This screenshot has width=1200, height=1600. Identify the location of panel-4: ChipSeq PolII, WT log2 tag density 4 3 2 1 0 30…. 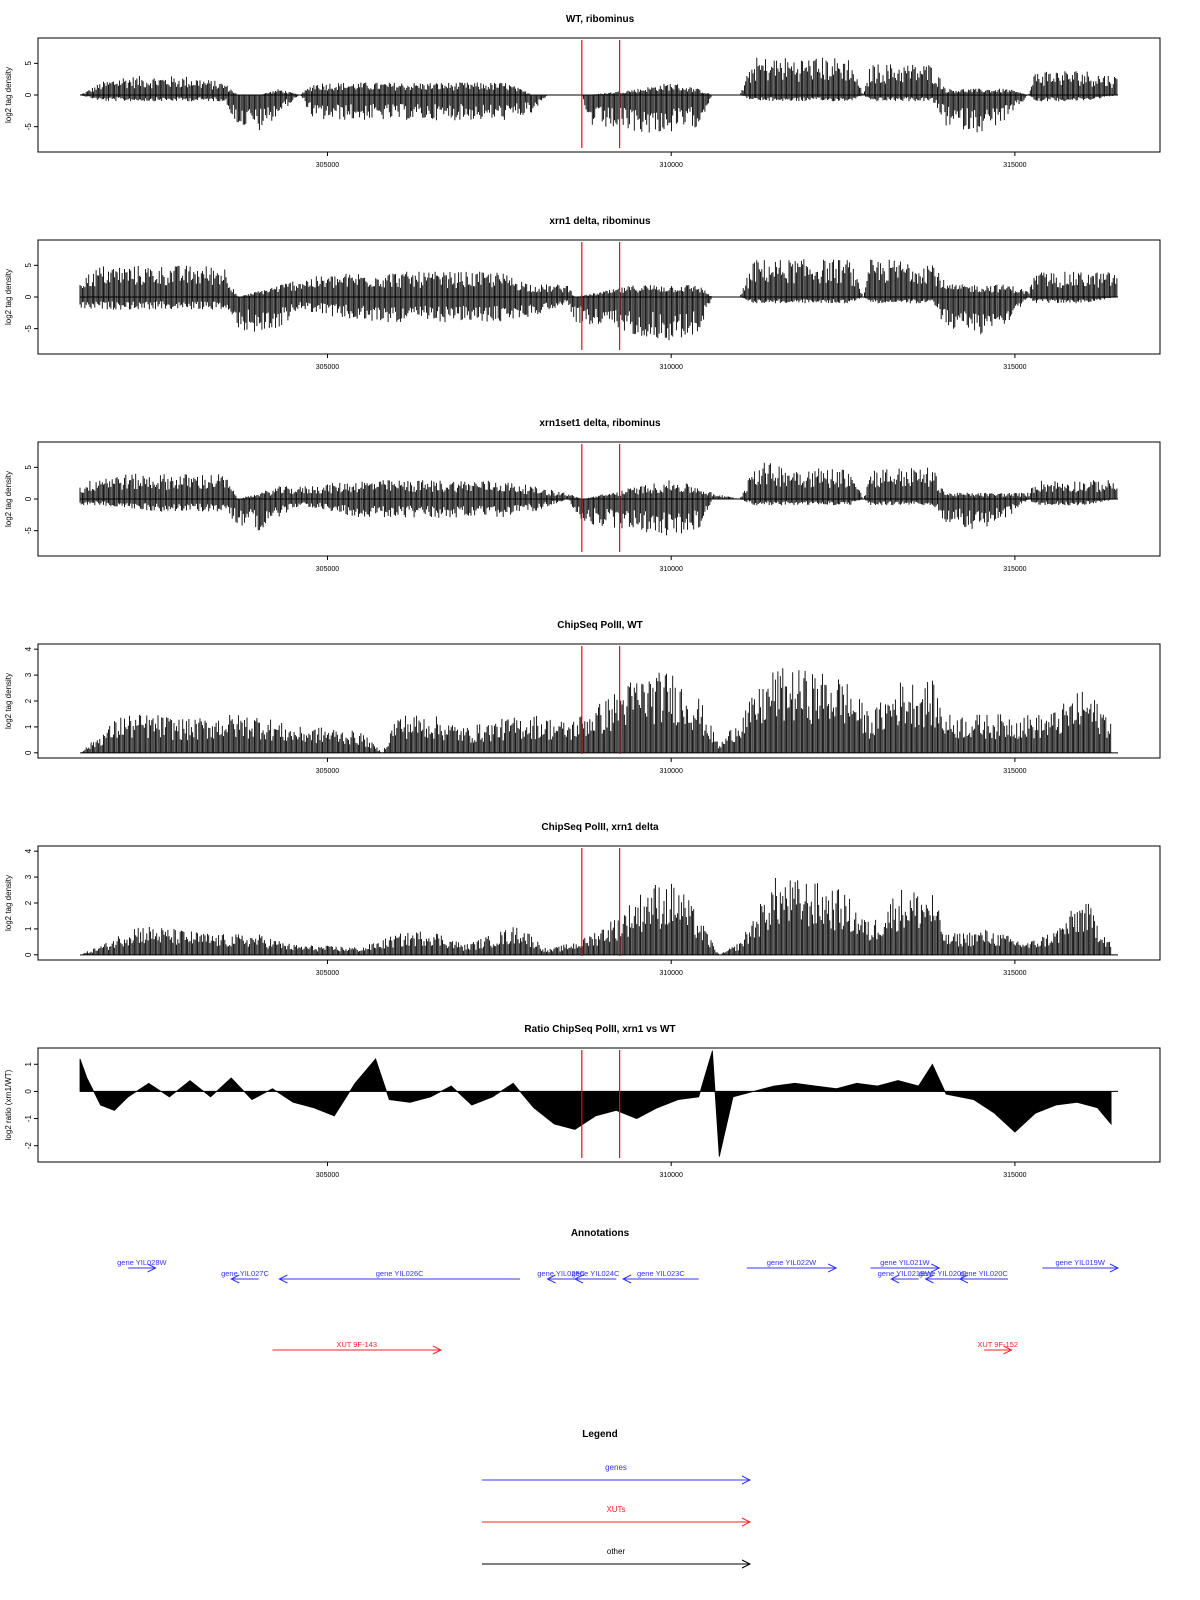
(582, 697).